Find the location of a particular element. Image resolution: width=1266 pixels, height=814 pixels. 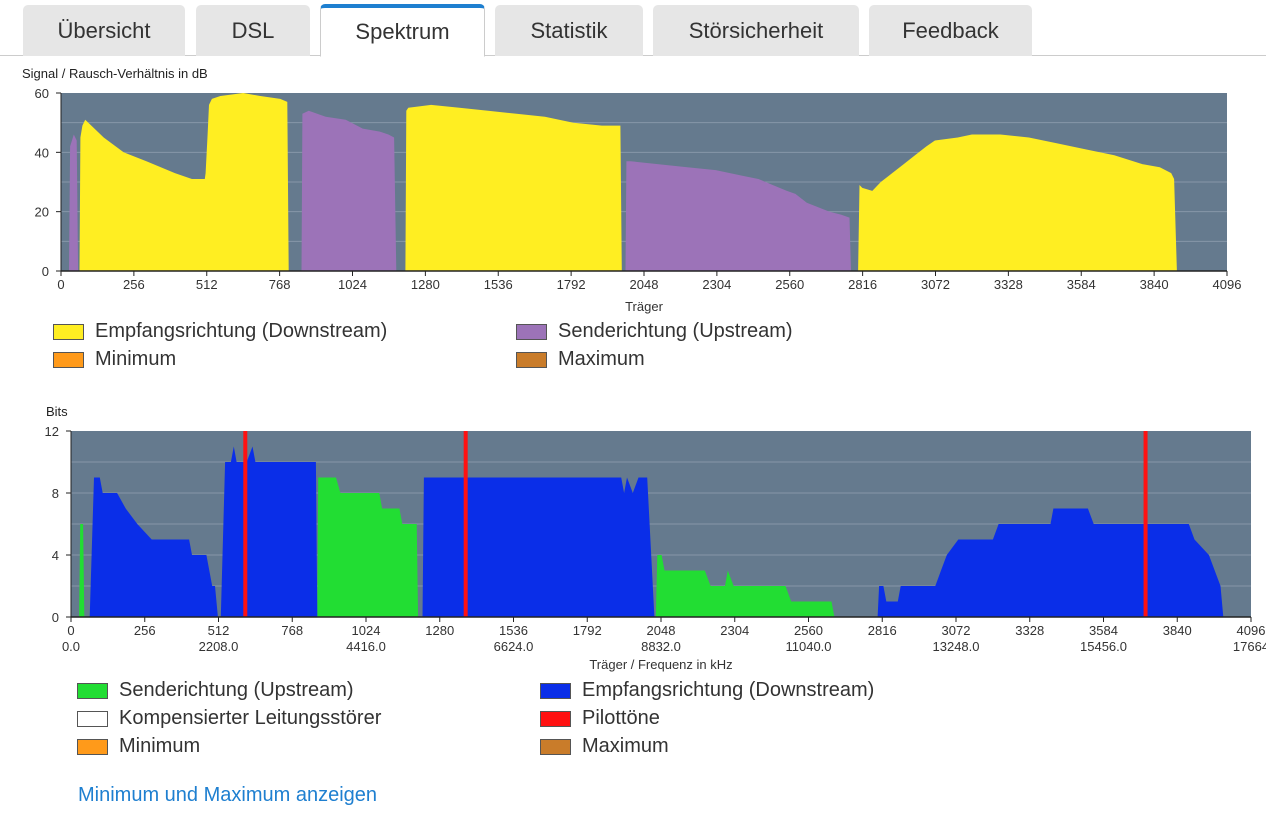

tab-statistik: Statistik is located at coordinates (569, 30).